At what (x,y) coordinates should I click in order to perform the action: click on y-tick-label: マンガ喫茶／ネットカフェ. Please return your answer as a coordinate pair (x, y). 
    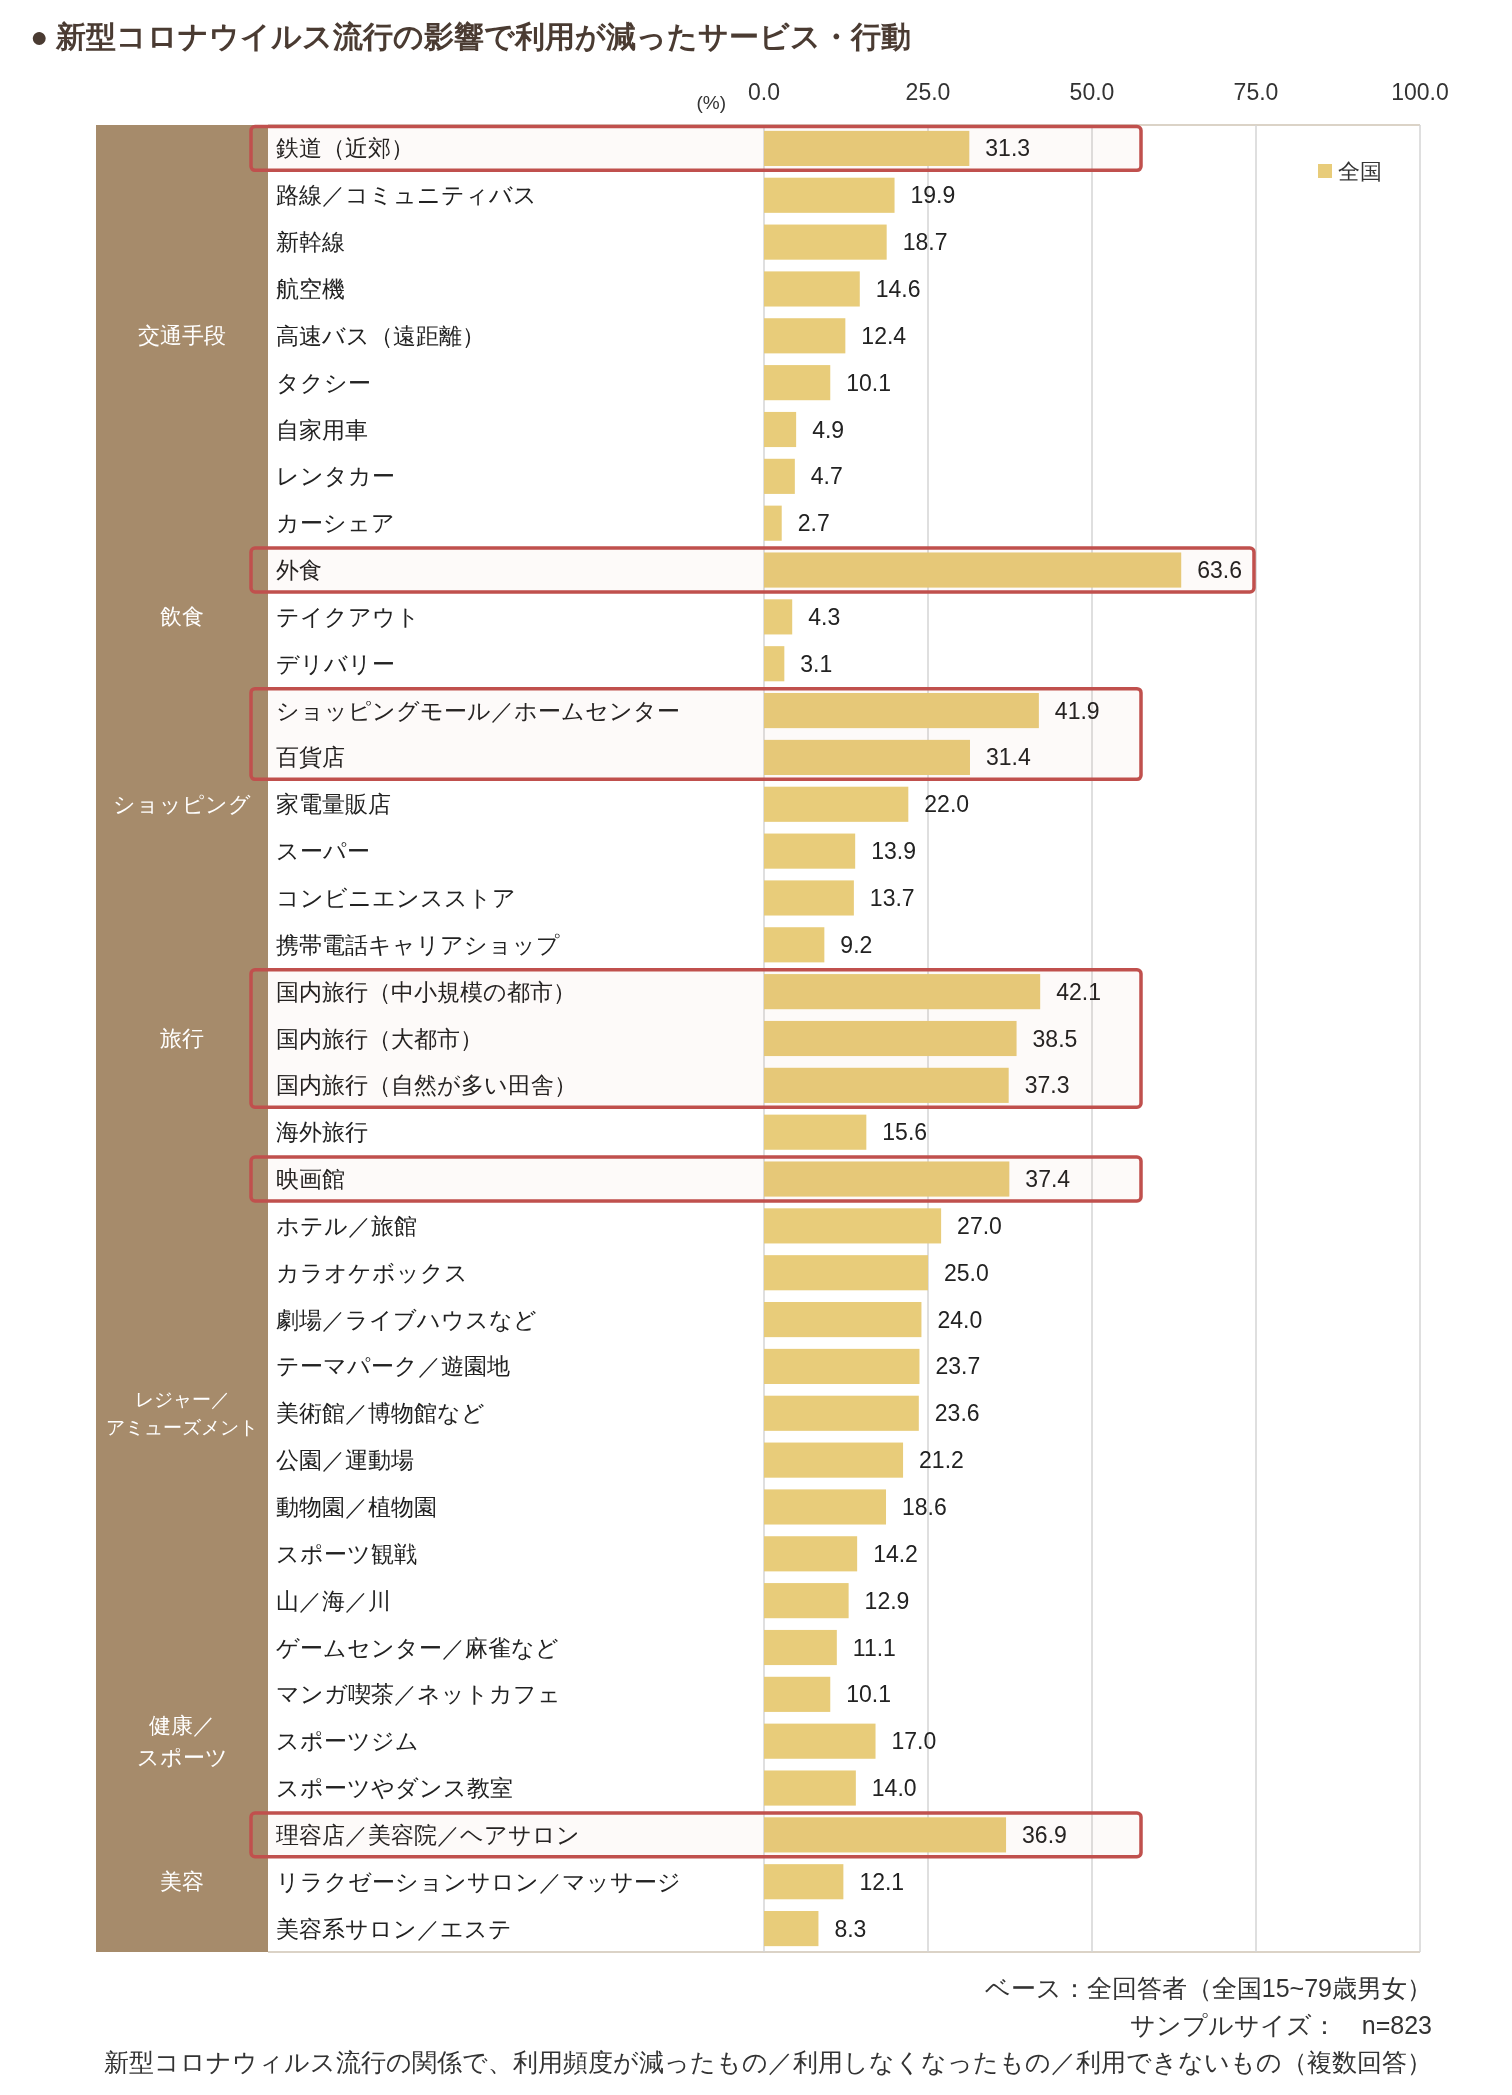
    Looking at the image, I should click on (418, 1694).